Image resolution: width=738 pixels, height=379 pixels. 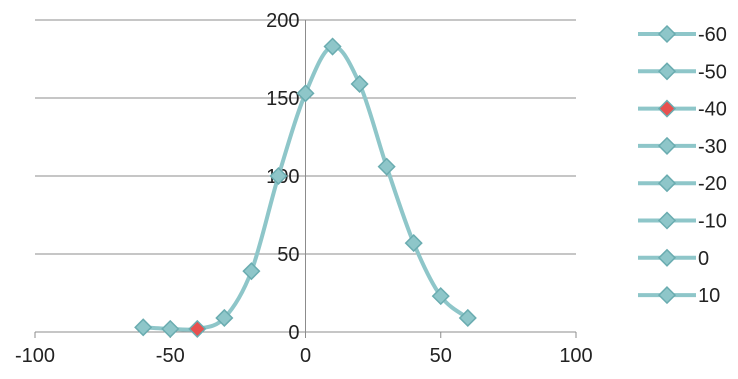 What do you see at coordinates (712, 72) in the screenshot?
I see `legend-label: -50` at bounding box center [712, 72].